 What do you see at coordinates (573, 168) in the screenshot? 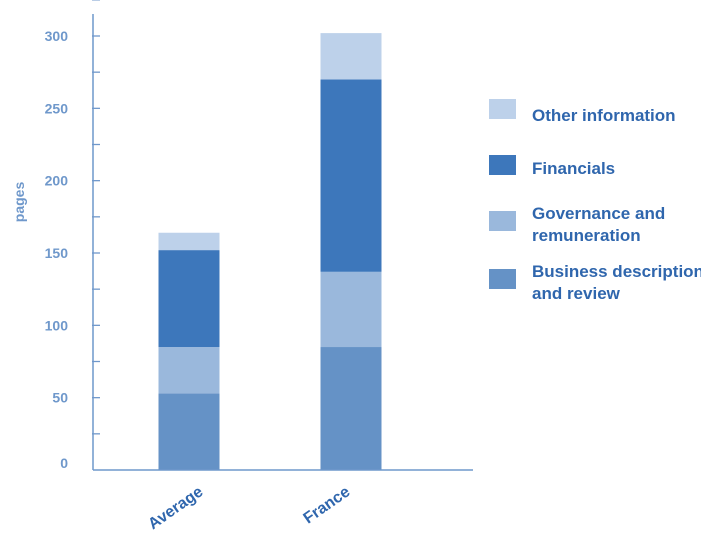
I see `legend-label: Financials` at bounding box center [573, 168].